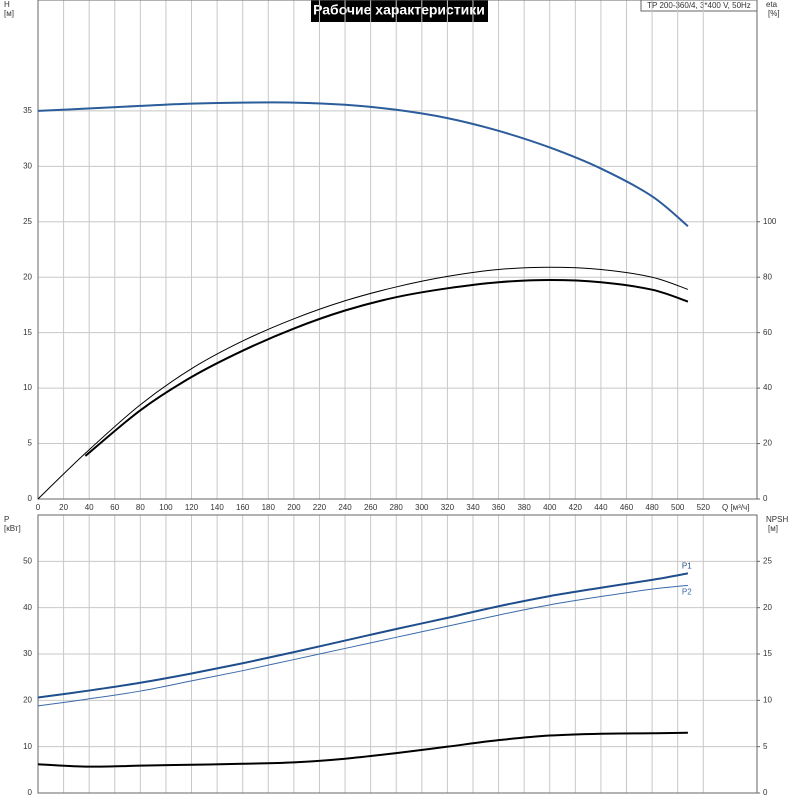 The image size is (800, 800). Describe the element at coordinates (89, 507) in the screenshot. I see `x-tick-label: 40` at that location.